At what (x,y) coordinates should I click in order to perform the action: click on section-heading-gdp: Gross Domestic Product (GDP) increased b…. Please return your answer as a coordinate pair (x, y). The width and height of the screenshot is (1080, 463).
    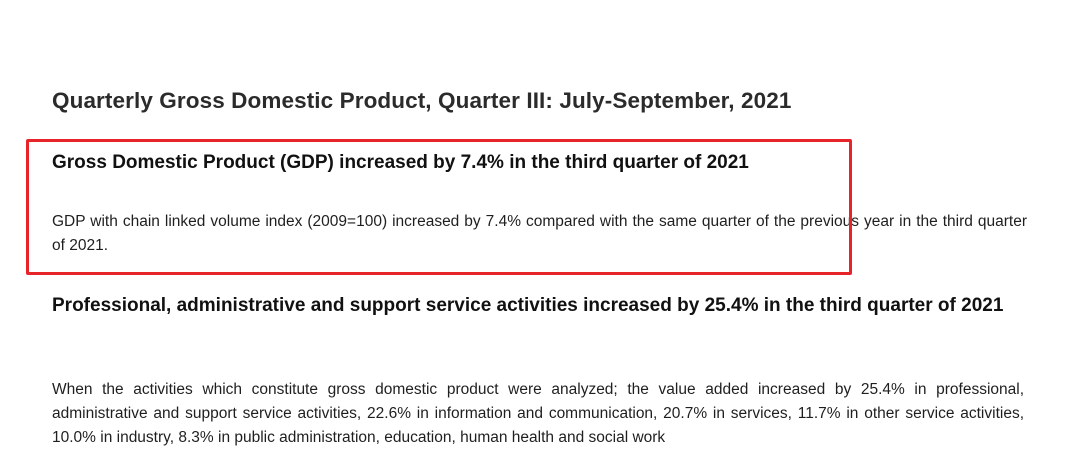
    Looking at the image, I should click on (400, 162).